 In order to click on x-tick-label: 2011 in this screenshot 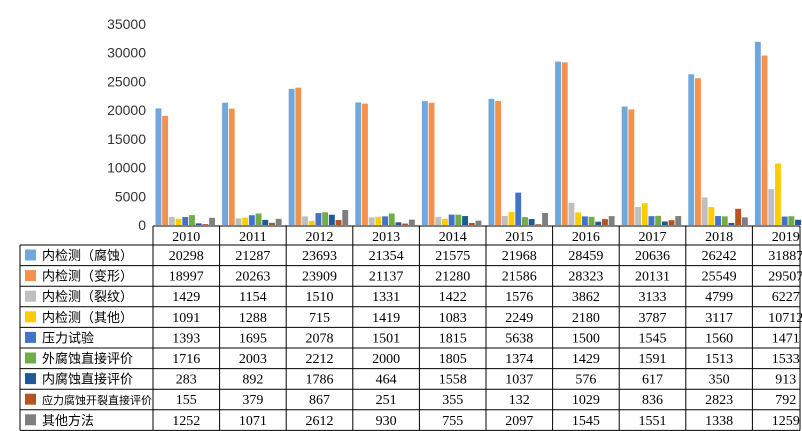, I will do `click(252, 237)`.